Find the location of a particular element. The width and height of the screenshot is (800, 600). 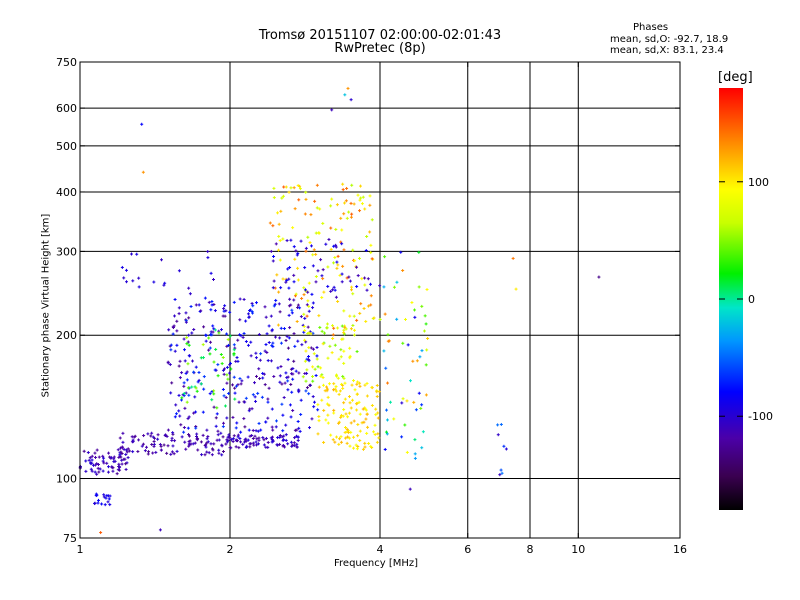

y-tick-label: 750 is located at coordinates (66, 62).